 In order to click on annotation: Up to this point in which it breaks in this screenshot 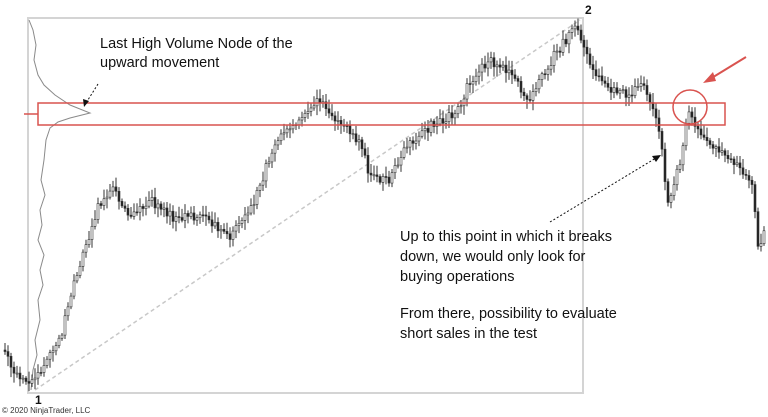, I will do `click(506, 237)`.